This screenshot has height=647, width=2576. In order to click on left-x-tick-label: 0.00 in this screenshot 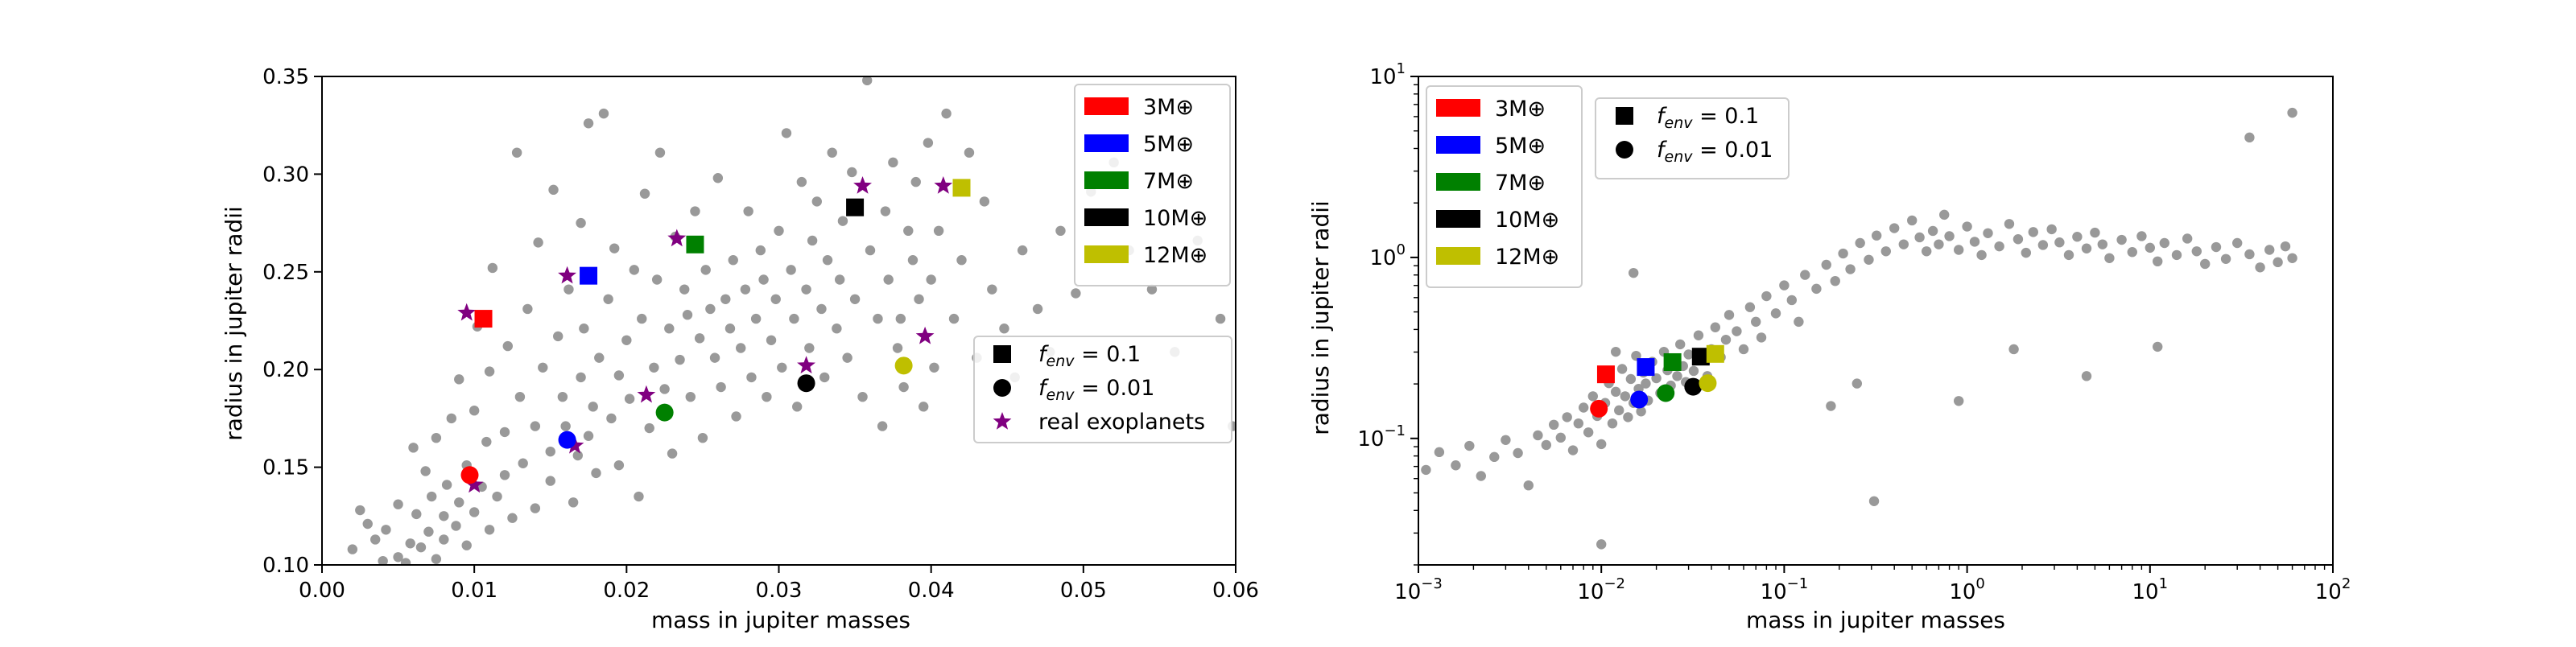, I will do `click(322, 591)`.